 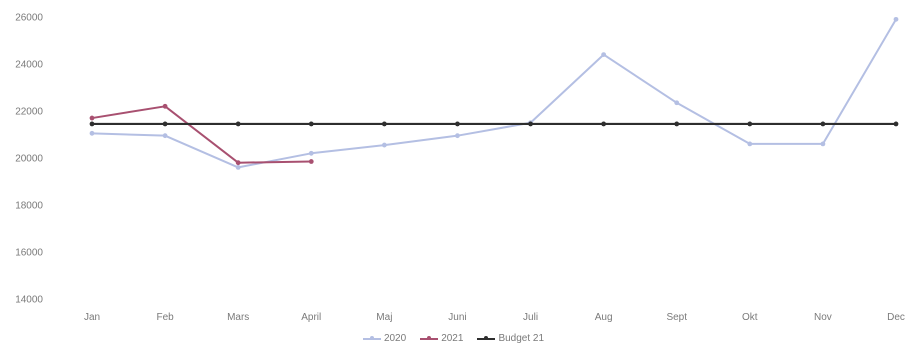 I want to click on legend-label: Budget 21, so click(x=521, y=338).